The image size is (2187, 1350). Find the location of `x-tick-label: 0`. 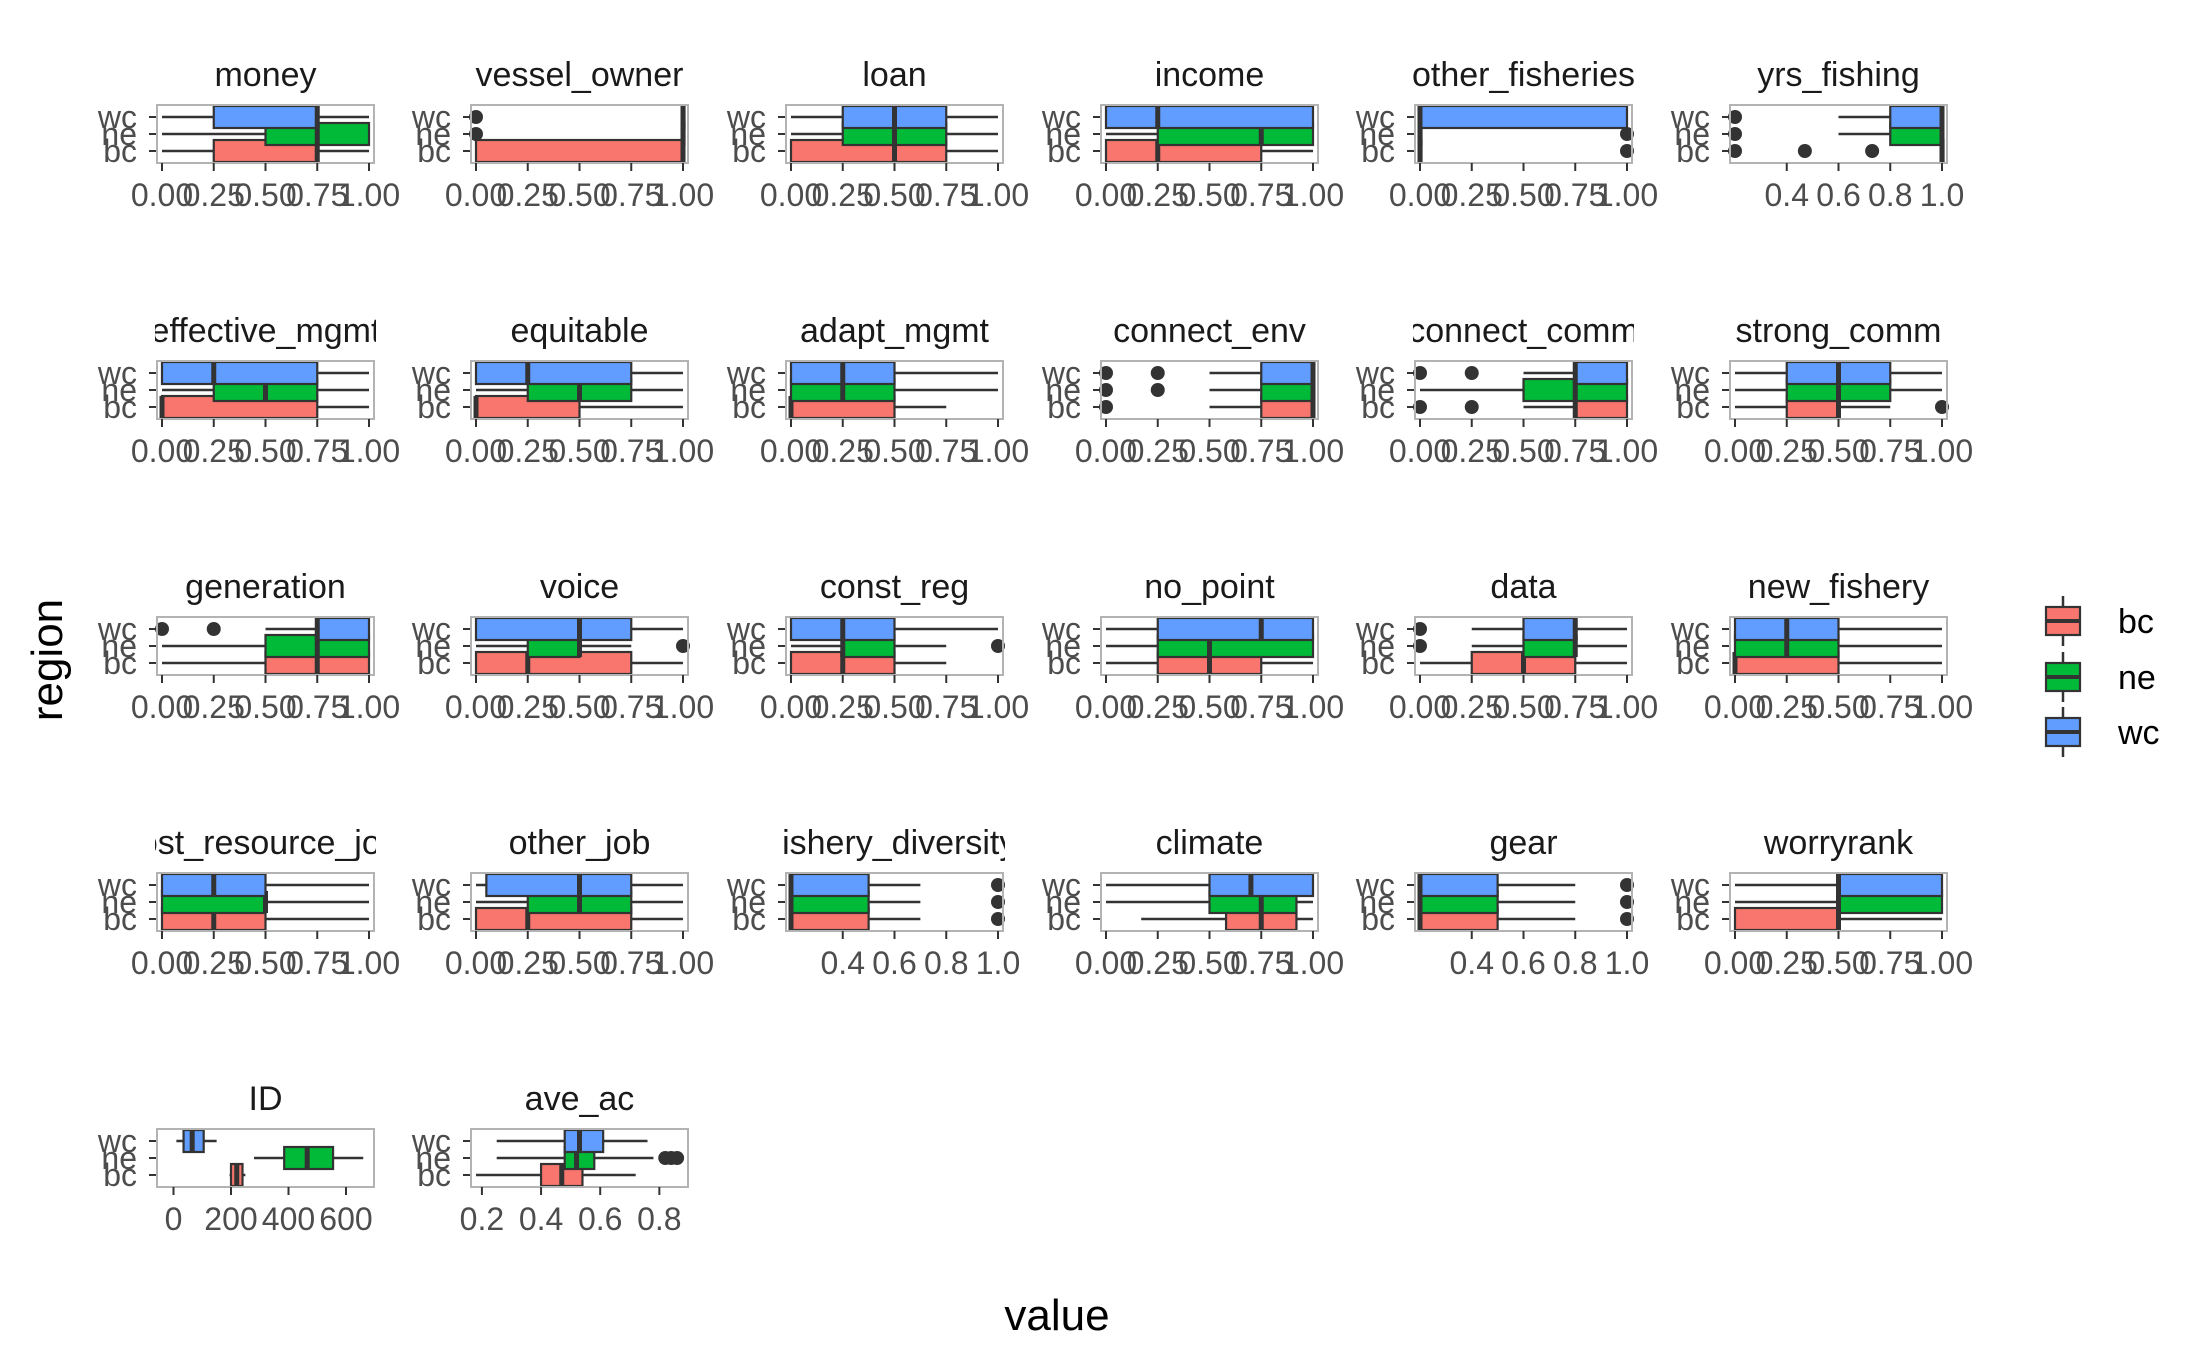

x-tick-label: 0 is located at coordinates (174, 1219).